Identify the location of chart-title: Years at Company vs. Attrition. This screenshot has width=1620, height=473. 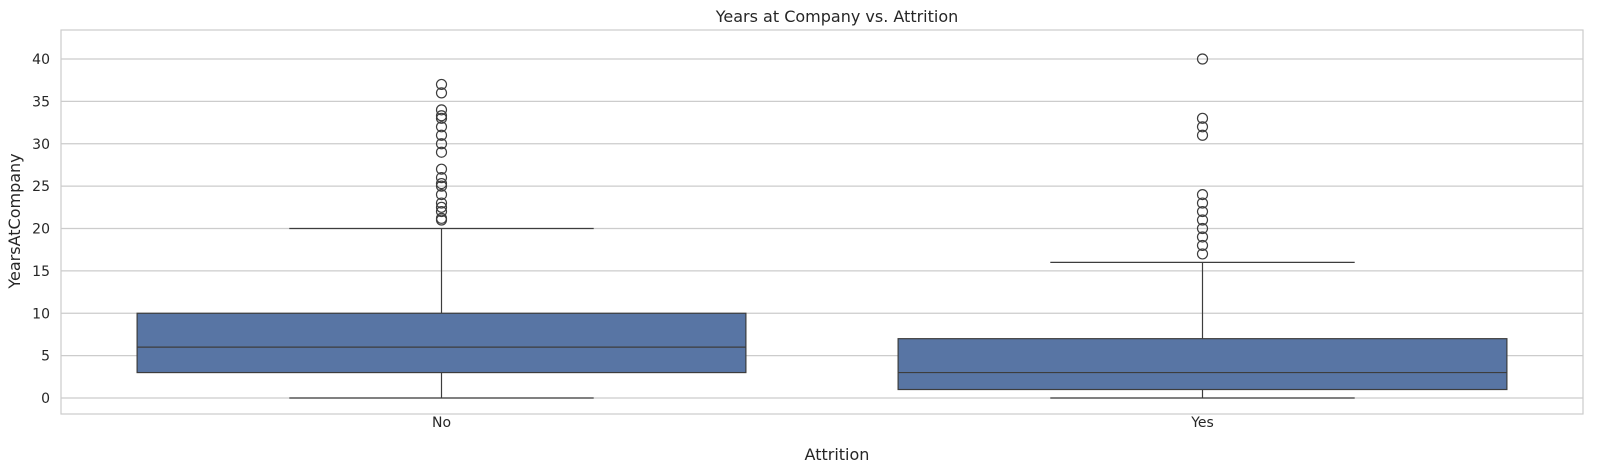
(837, 16).